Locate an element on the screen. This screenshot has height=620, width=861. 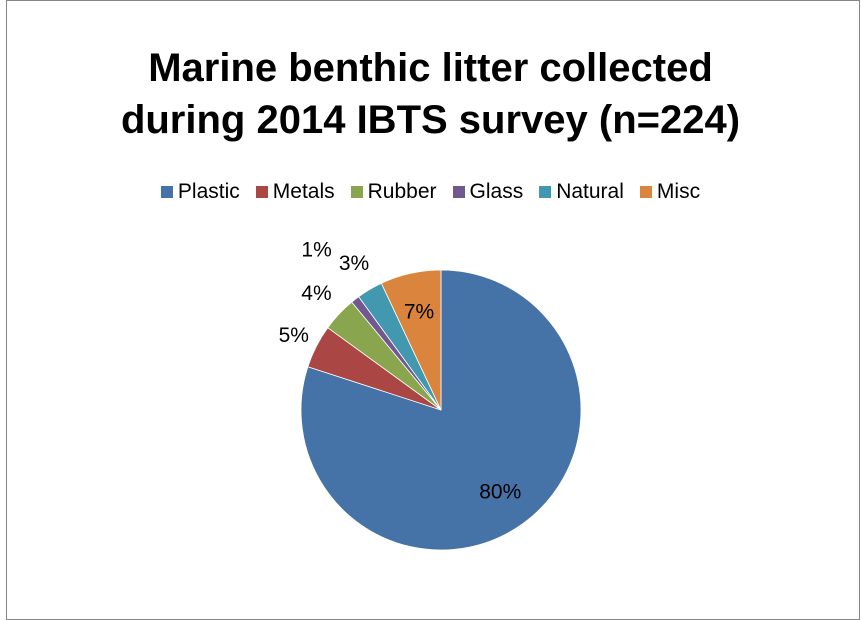
legend-swatch-metals is located at coordinates (261, 192).